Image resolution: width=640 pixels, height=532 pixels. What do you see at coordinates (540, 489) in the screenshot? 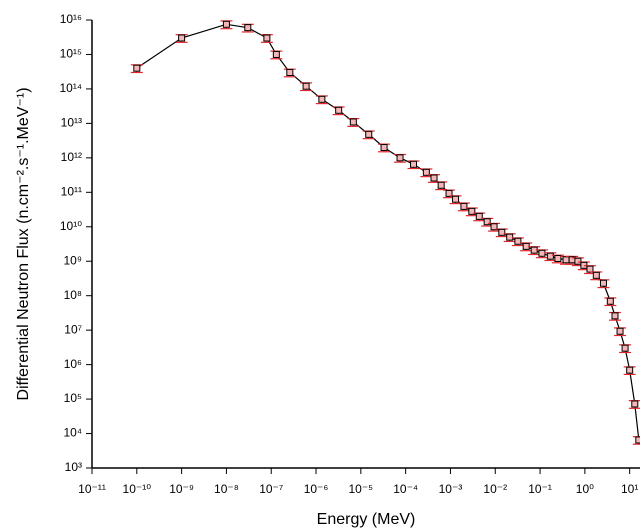
I see `x-tick-label: 10⁻¹` at bounding box center [540, 489].